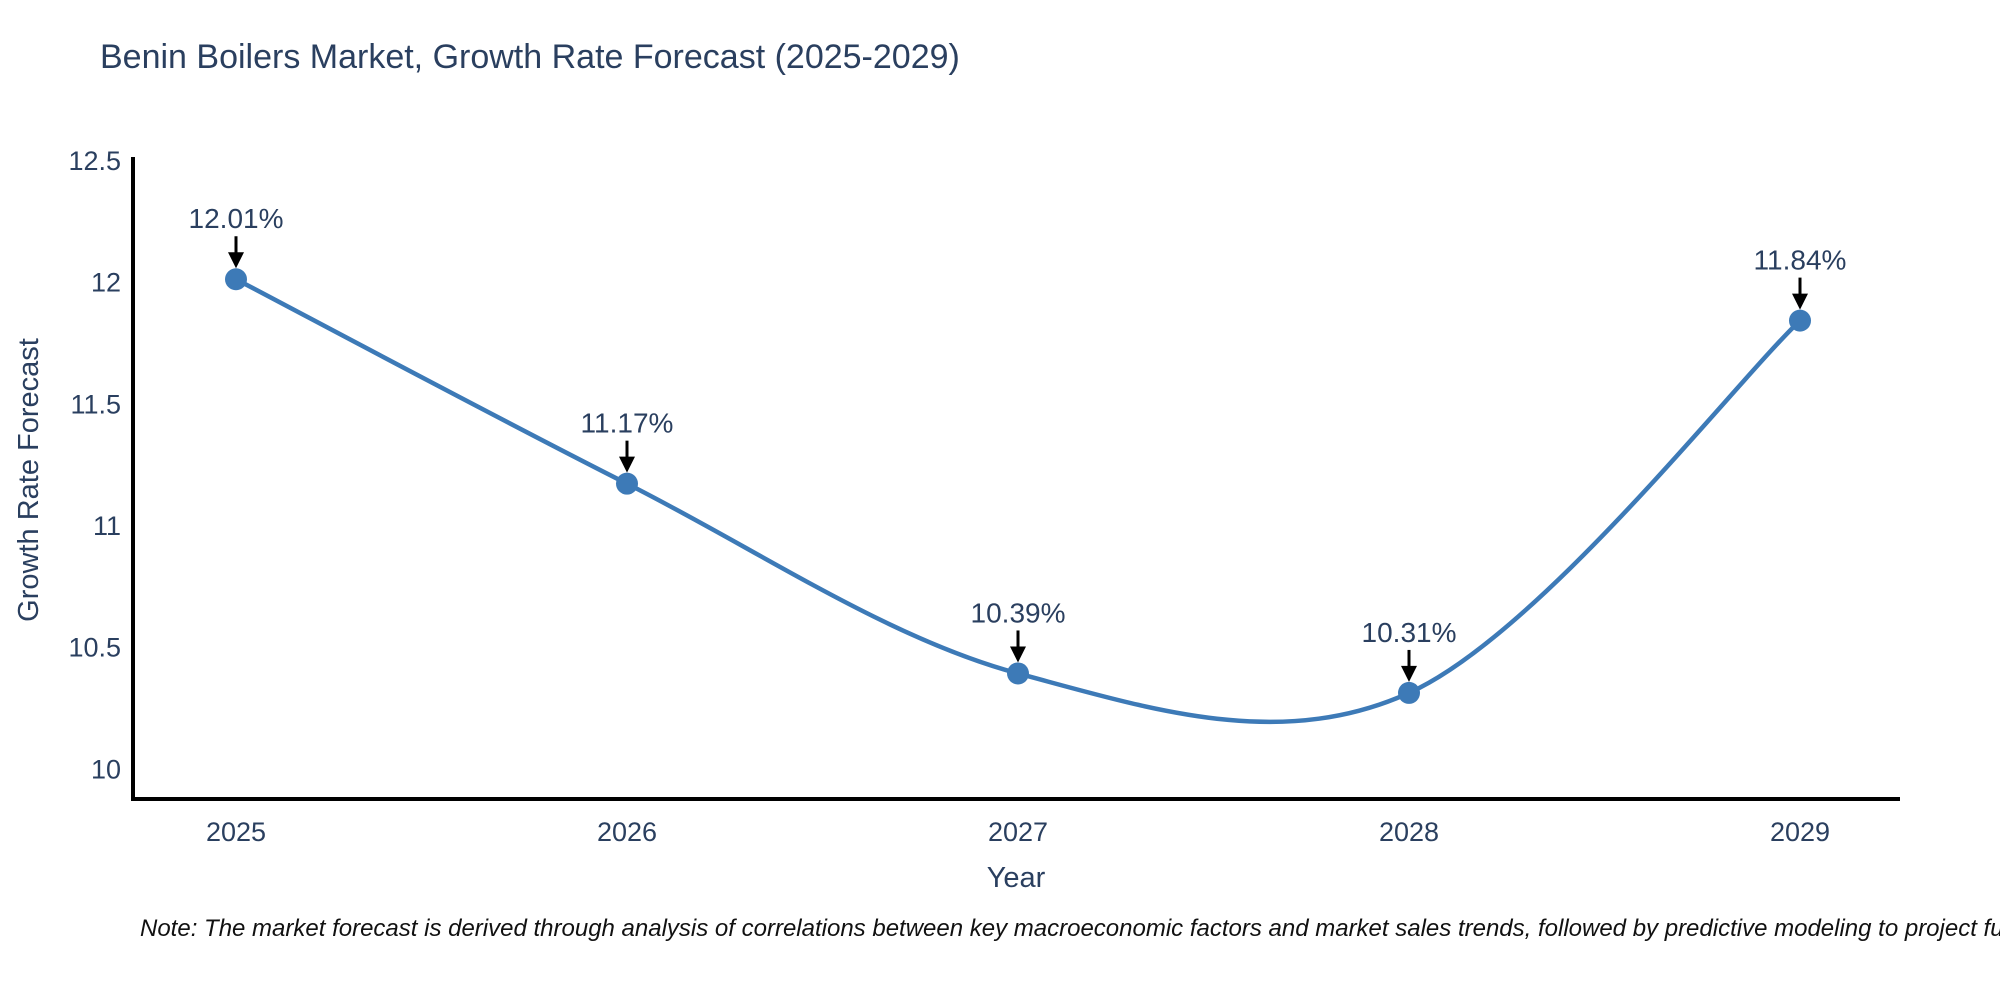 The width and height of the screenshot is (2000, 1000). I want to click on data-point-2025, so click(236, 279).